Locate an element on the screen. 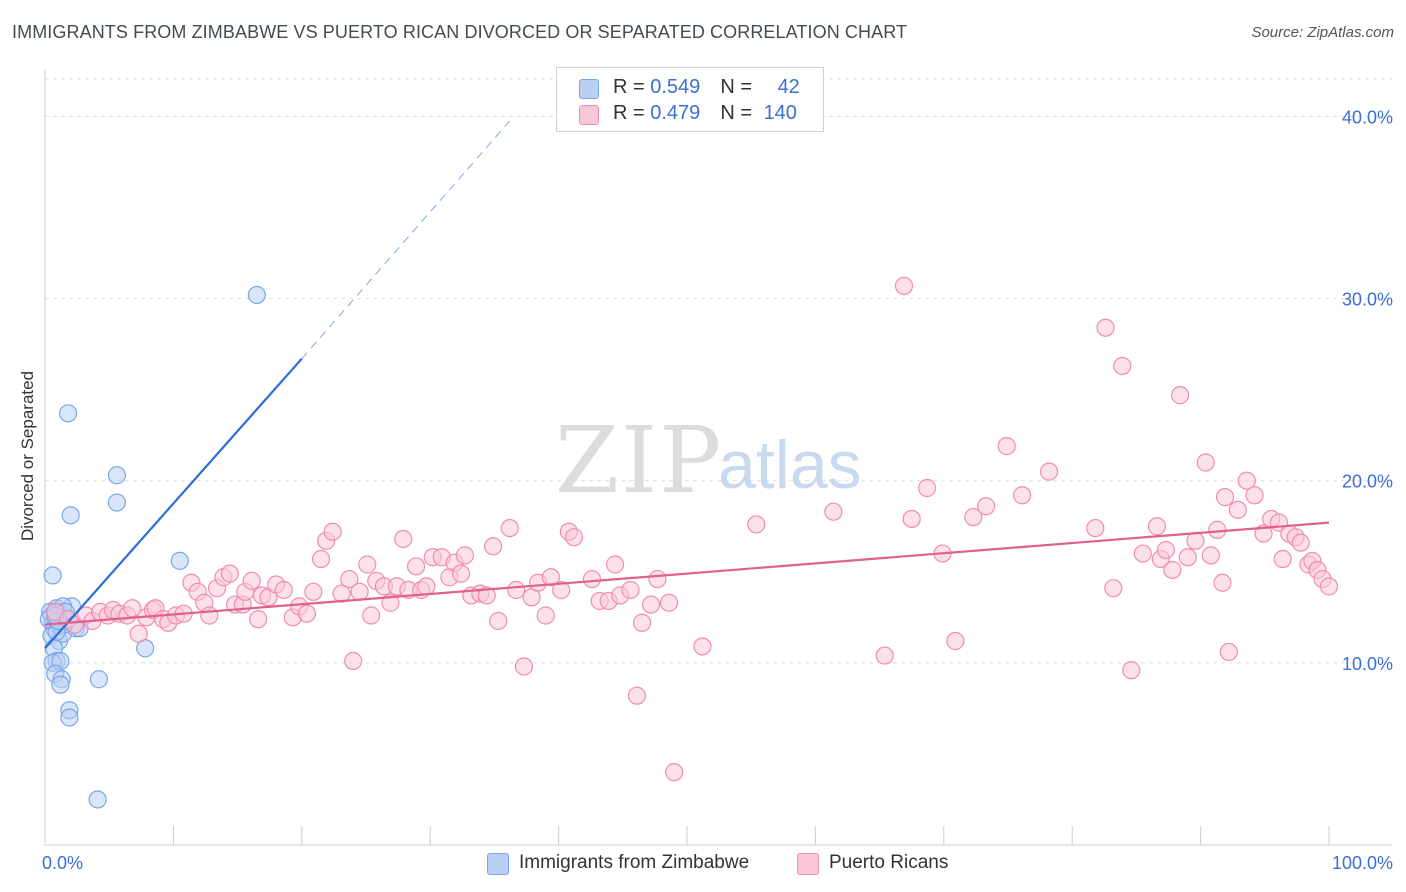 The width and height of the screenshot is (1406, 892). legend-r-value: 0.549 is located at coordinates (675, 87).